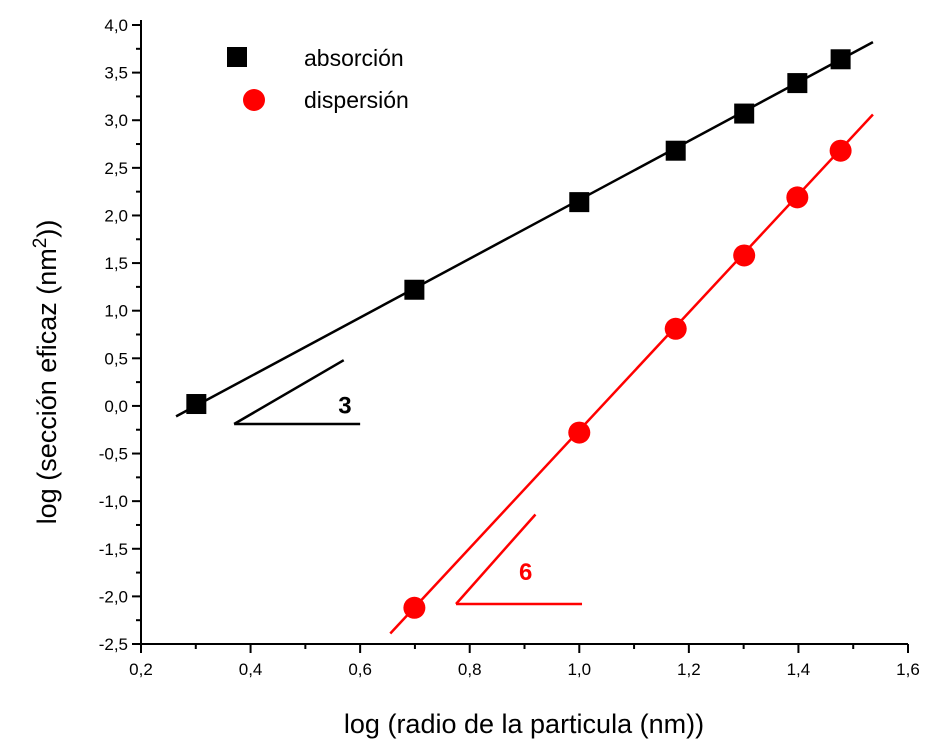 This screenshot has height=754, width=933. I want to click on y-tick-label: -1,5, so click(113, 549).